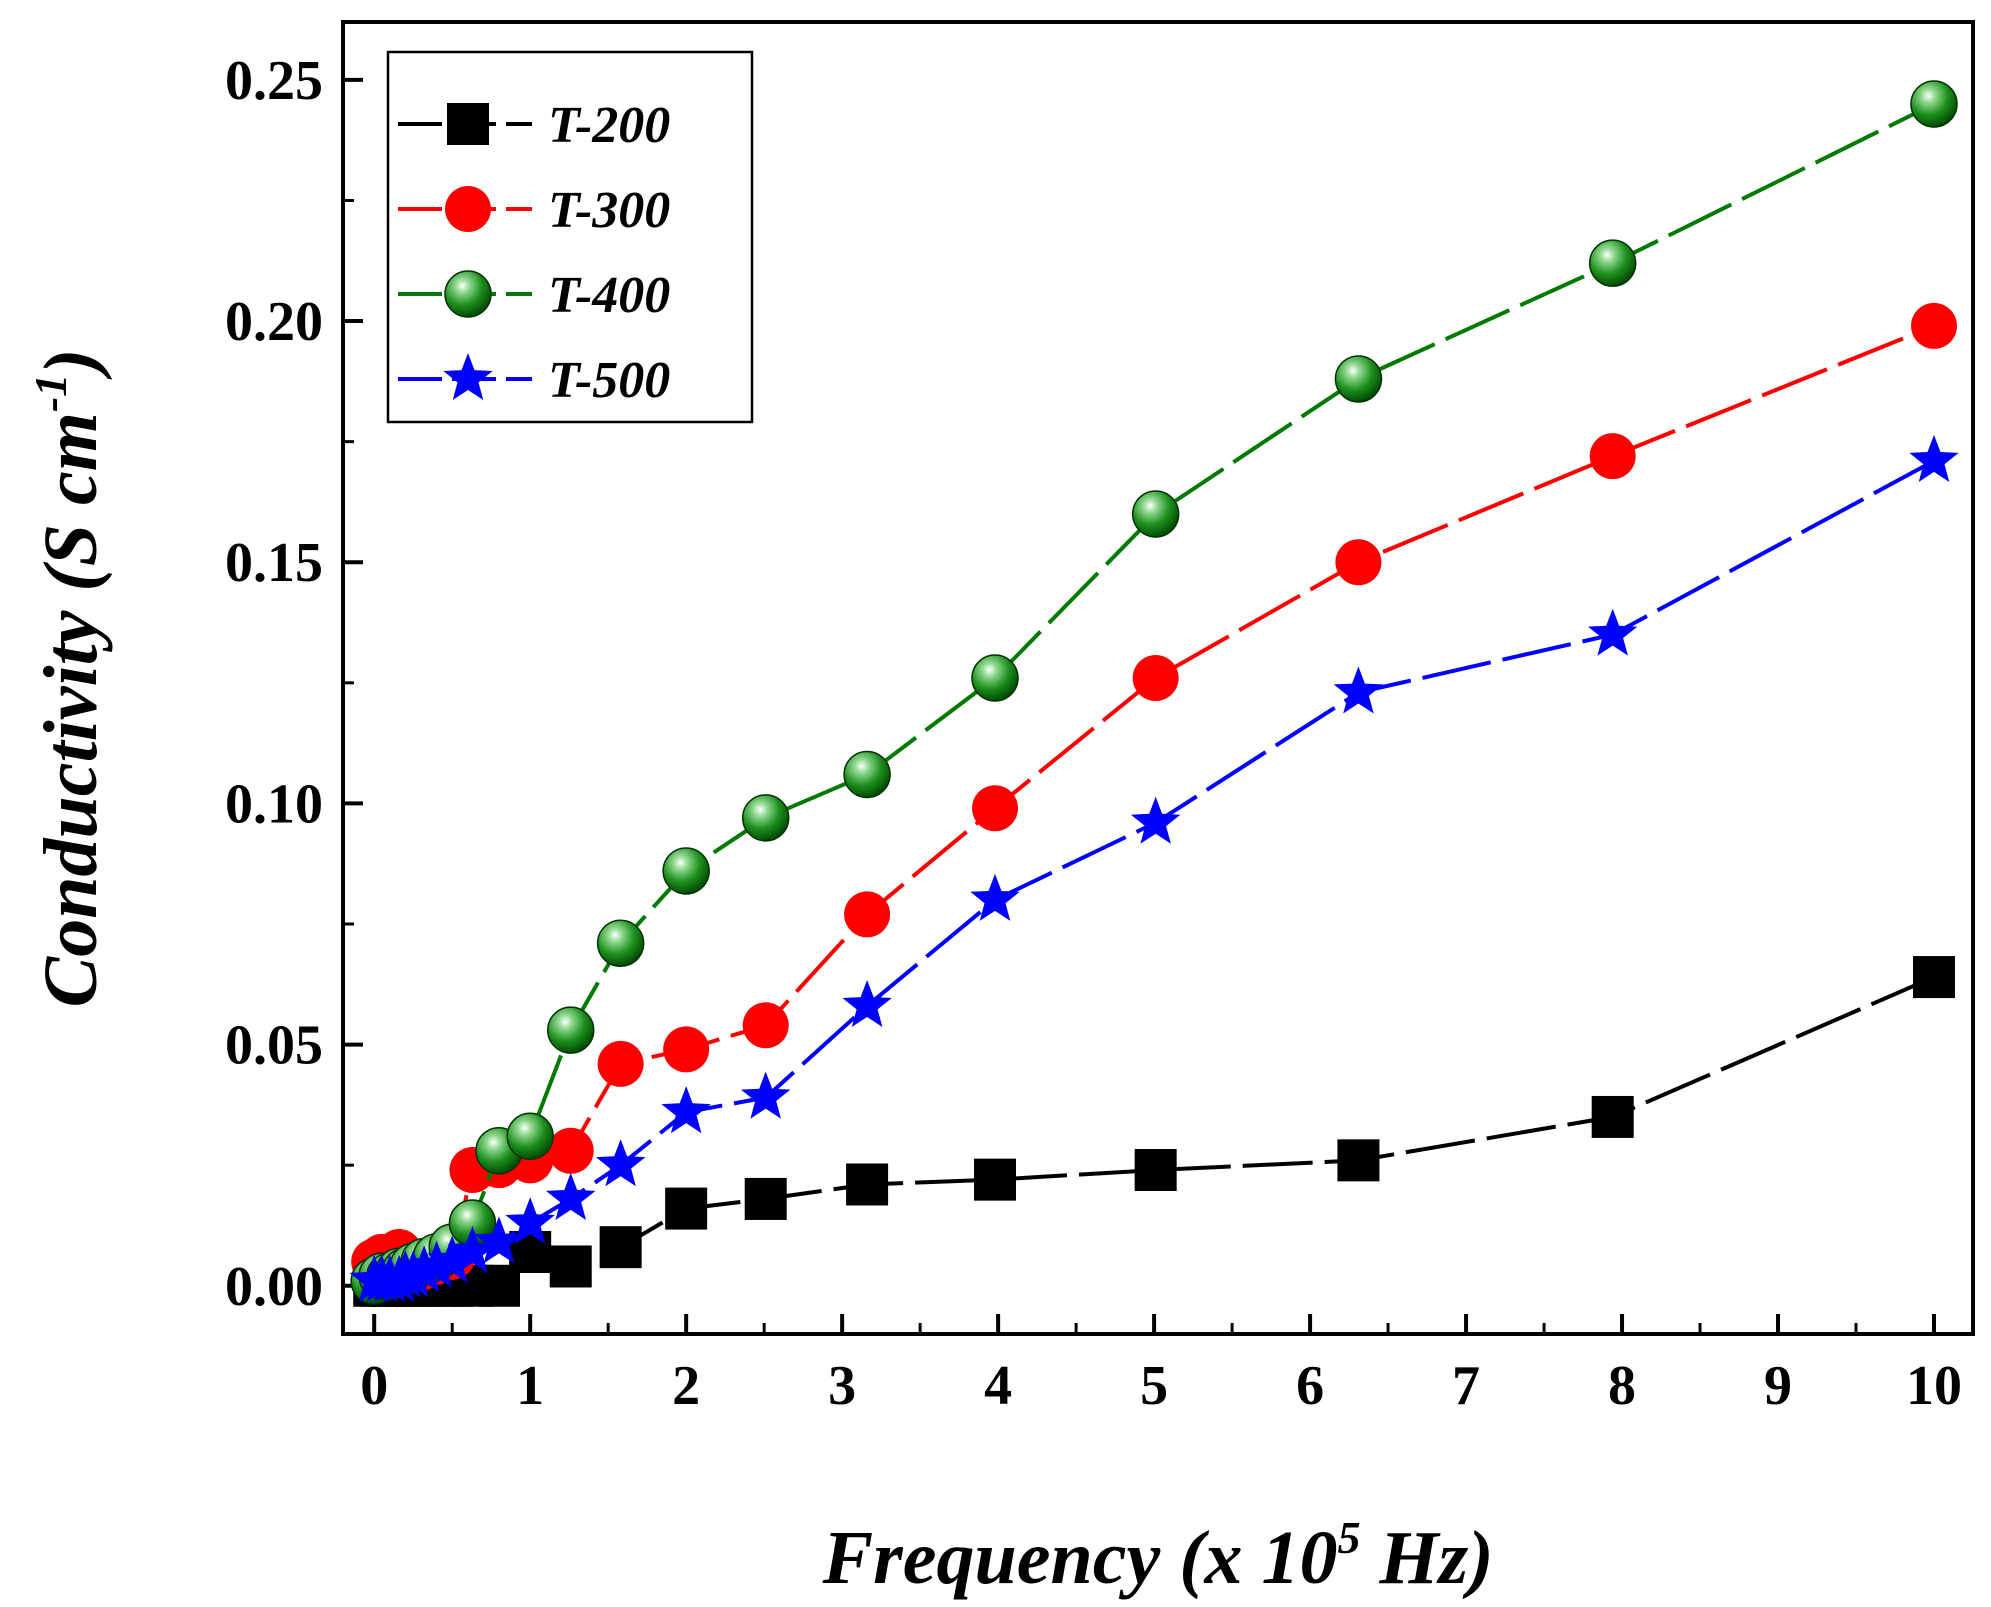  Describe the element at coordinates (1310, 1386) in the screenshot. I see `x-tick-label: 6` at that location.